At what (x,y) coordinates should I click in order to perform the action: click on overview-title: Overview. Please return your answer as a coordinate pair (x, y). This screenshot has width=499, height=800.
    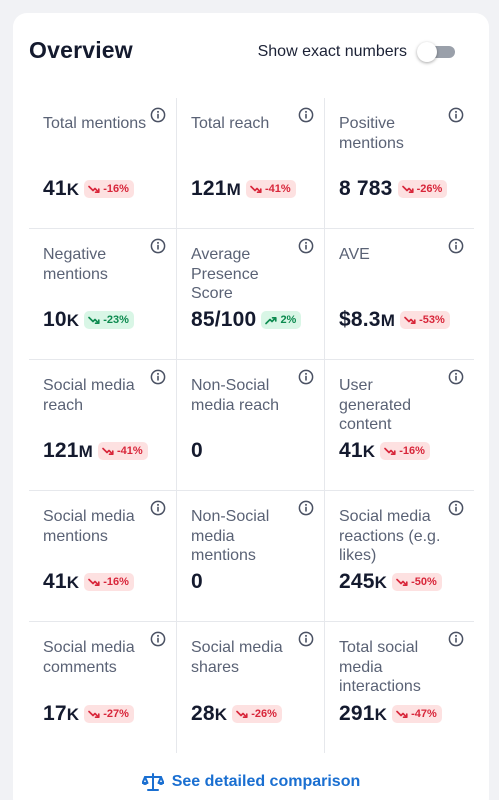
    Looking at the image, I should click on (81, 50).